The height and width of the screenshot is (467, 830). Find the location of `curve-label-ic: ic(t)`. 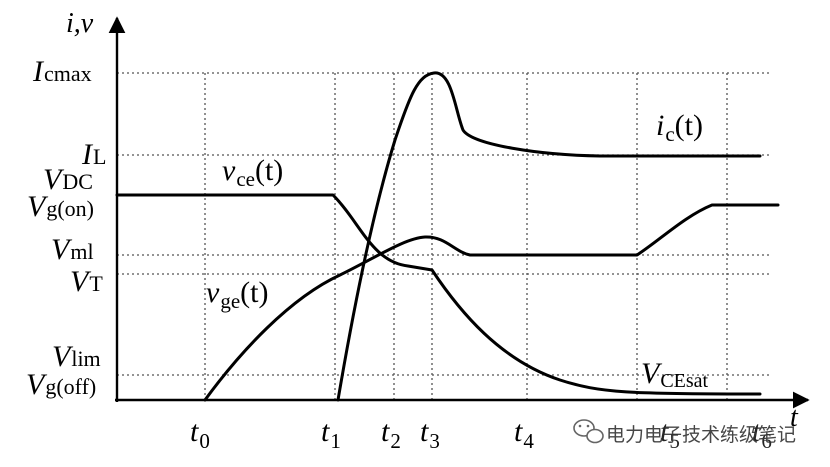

curve-label-ic: ic(t) is located at coordinates (679, 127).